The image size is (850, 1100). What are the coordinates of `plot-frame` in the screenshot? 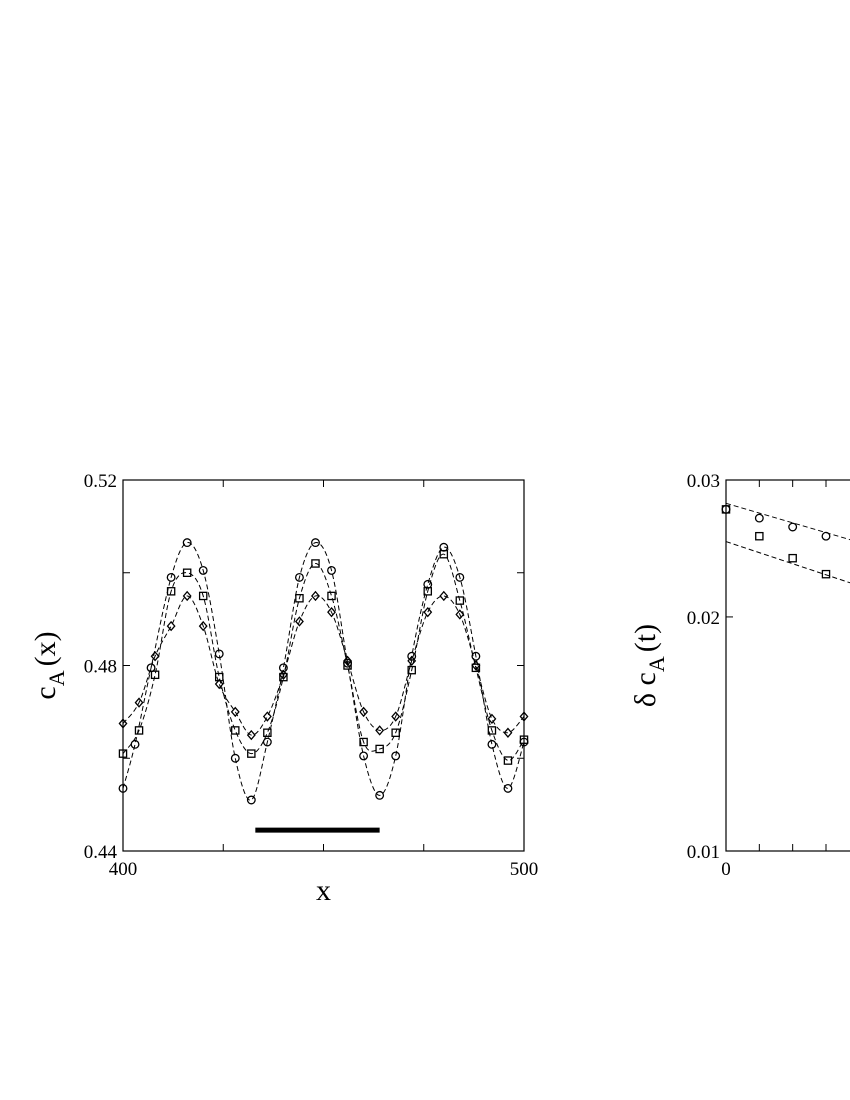 It's located at (787, 665).